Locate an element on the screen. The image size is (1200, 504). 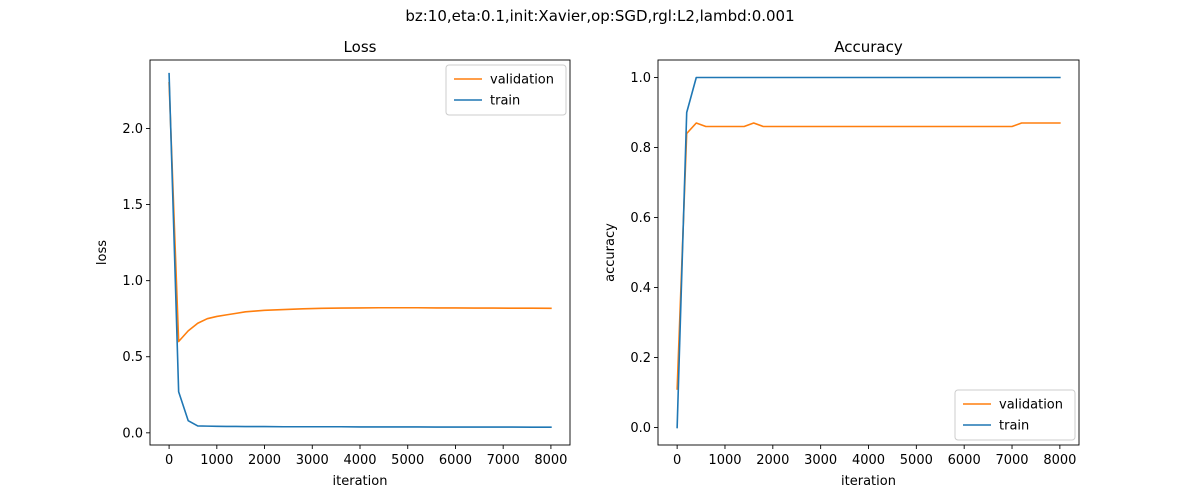
loss-xlabel: iteration is located at coordinates (360, 481).